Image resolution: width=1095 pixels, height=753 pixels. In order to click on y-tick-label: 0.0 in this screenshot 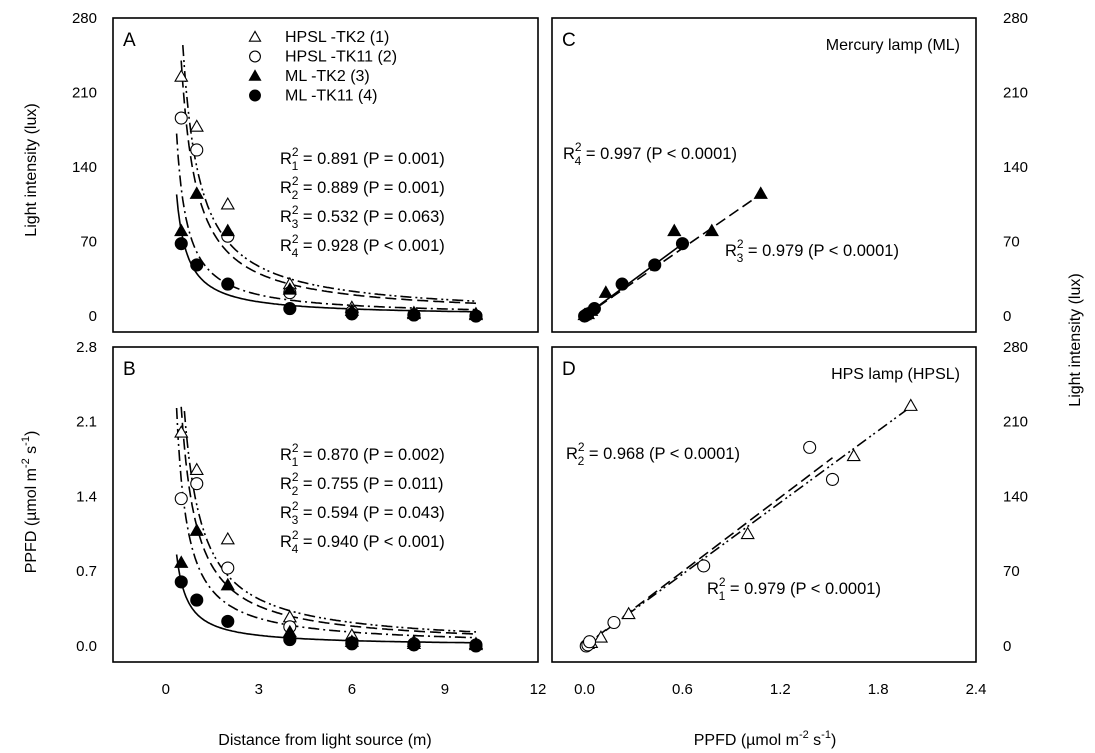, I will do `click(86, 646)`.